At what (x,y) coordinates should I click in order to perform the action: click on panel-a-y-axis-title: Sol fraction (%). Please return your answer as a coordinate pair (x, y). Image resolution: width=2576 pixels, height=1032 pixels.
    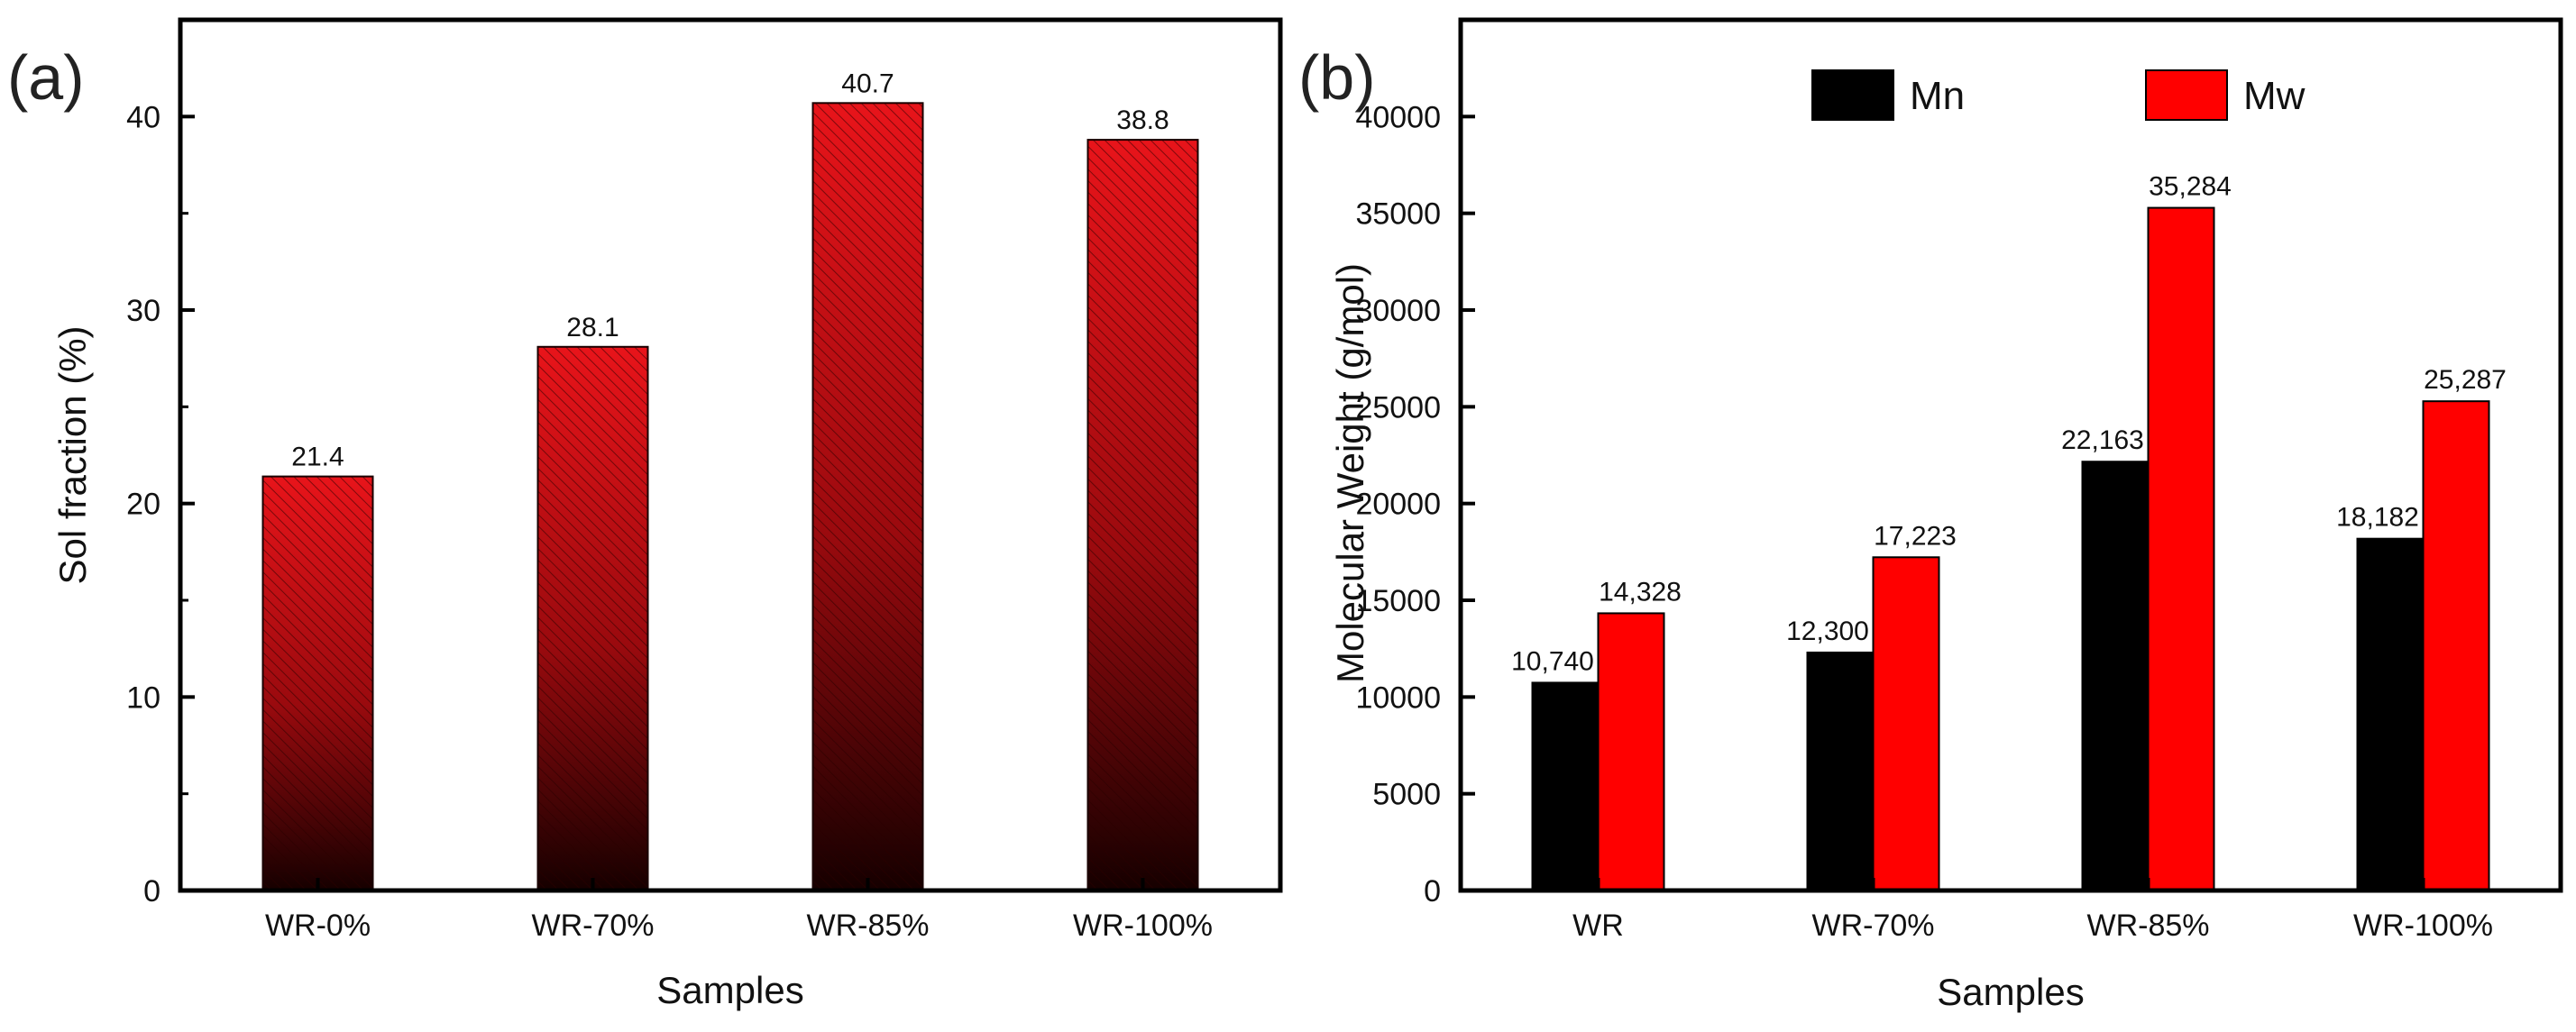
    Looking at the image, I should click on (72, 454).